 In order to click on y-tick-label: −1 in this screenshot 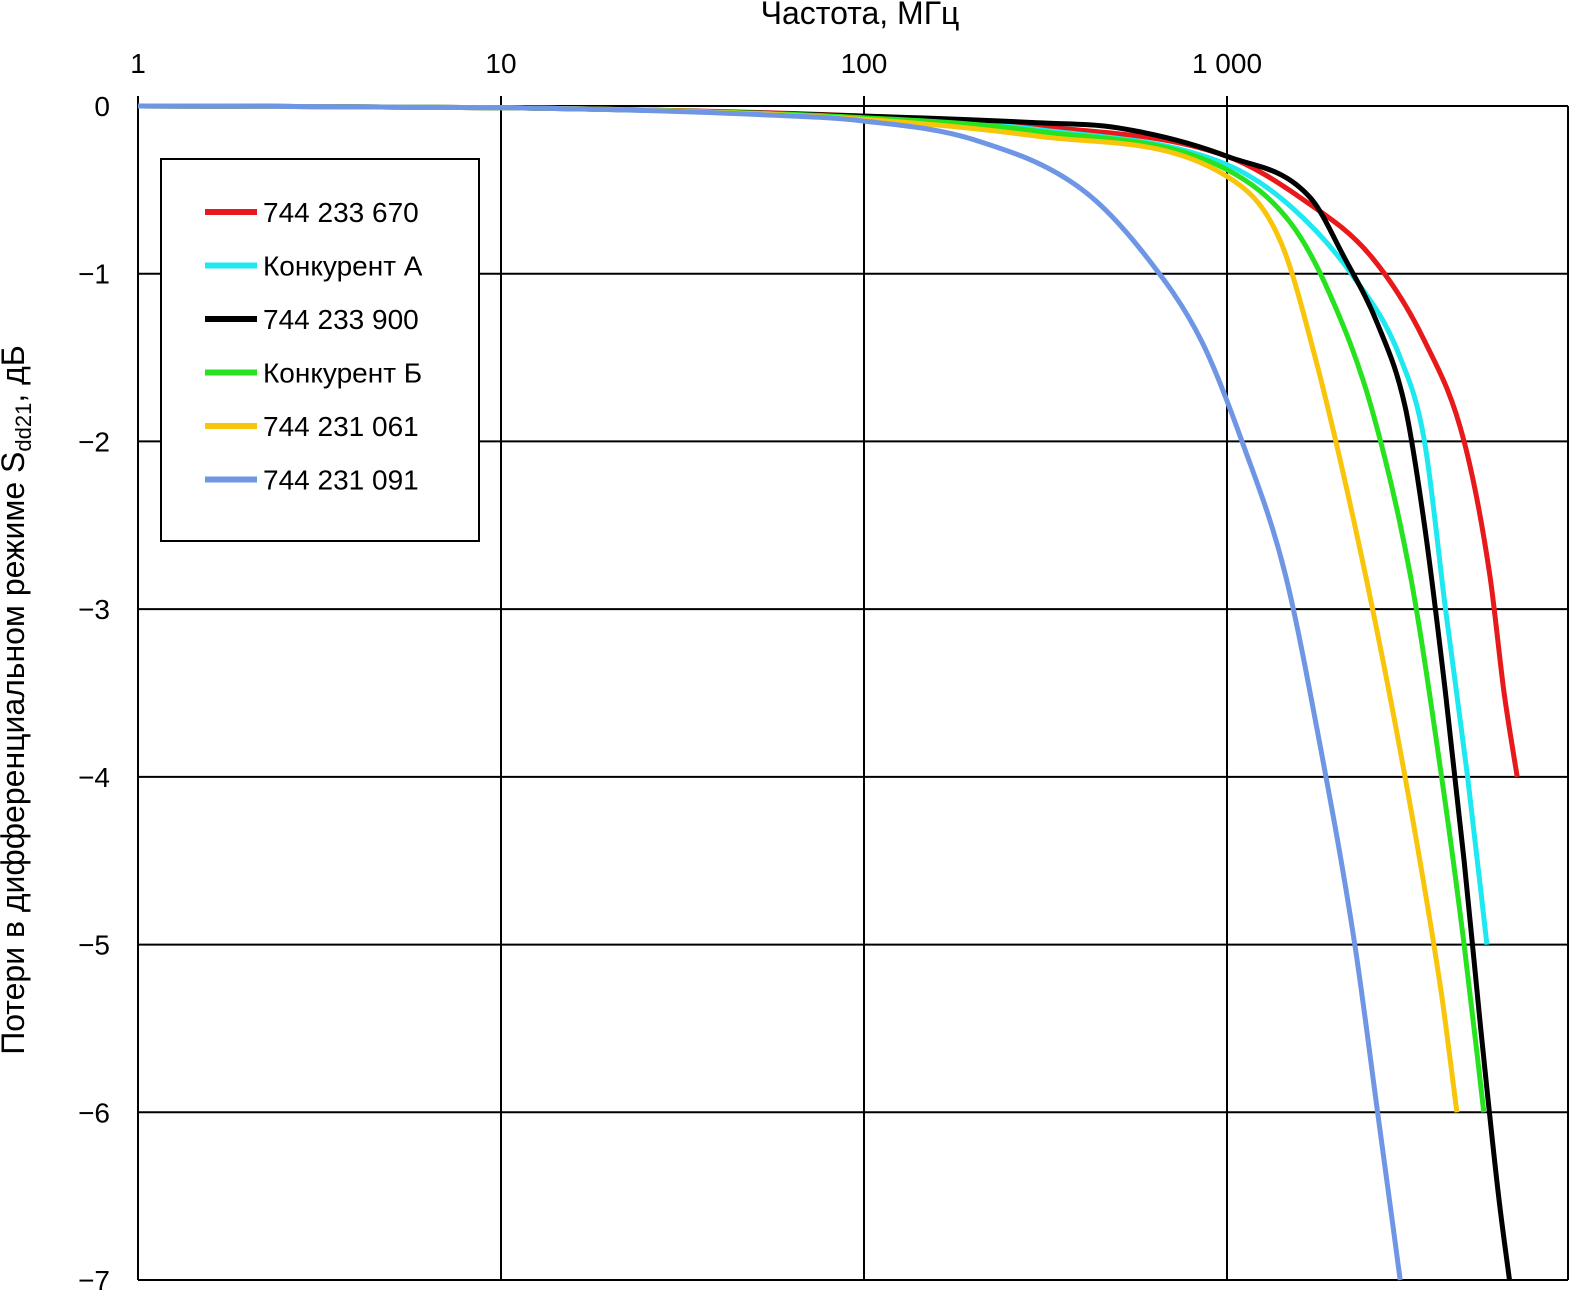, I will do `click(94, 274)`.